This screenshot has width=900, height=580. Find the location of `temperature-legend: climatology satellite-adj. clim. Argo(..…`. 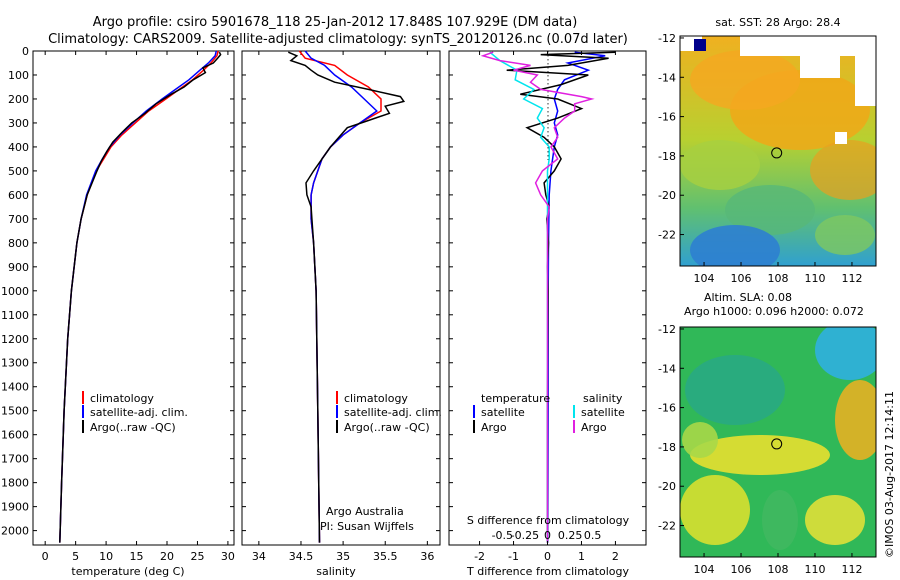

temperature-legend: climatology satellite-adj. clim. Argo(..… is located at coordinates (135, 412).